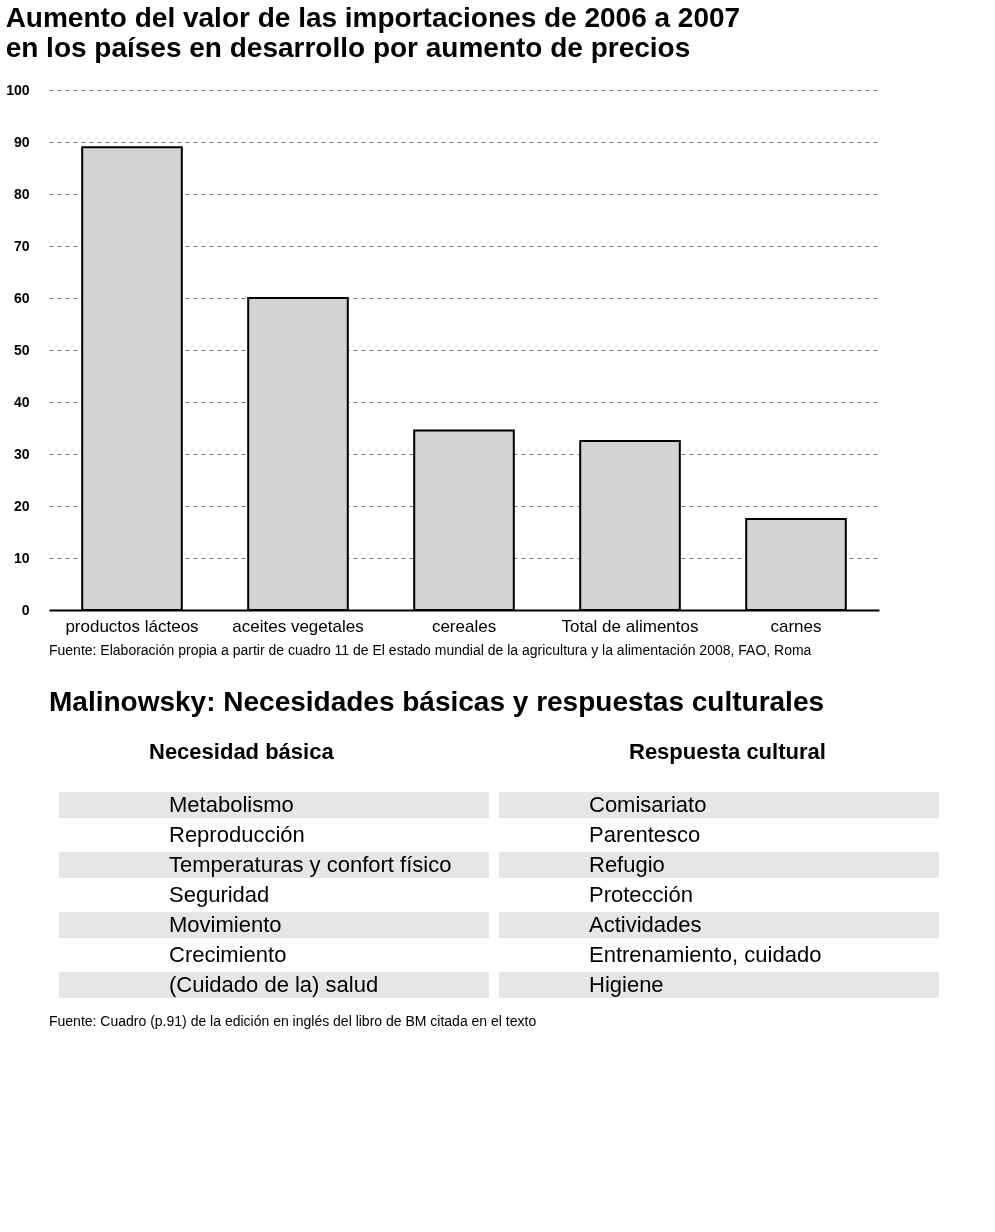 The image size is (995, 1232). Describe the element at coordinates (437, 701) in the screenshot. I see `text: Malinowsky: Necesidades básicas y respuestas culturales` at that location.